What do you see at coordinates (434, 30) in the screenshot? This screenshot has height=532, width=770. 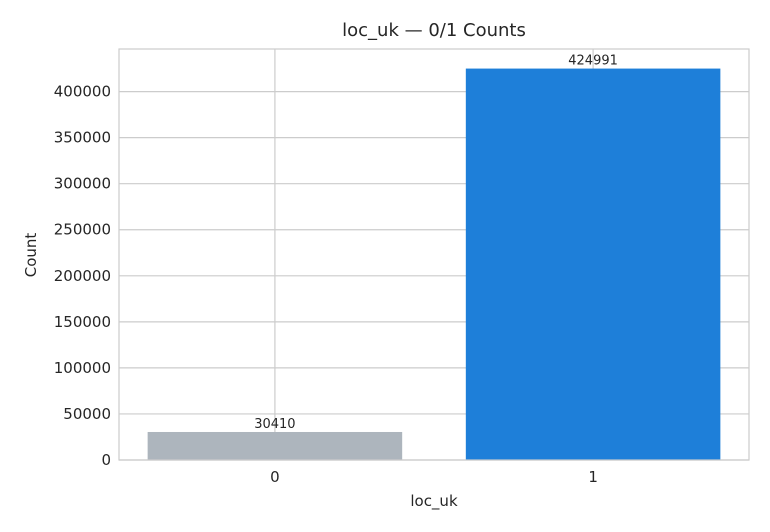 I see `chart-title: loc_uk — 0/1 Counts` at bounding box center [434, 30].